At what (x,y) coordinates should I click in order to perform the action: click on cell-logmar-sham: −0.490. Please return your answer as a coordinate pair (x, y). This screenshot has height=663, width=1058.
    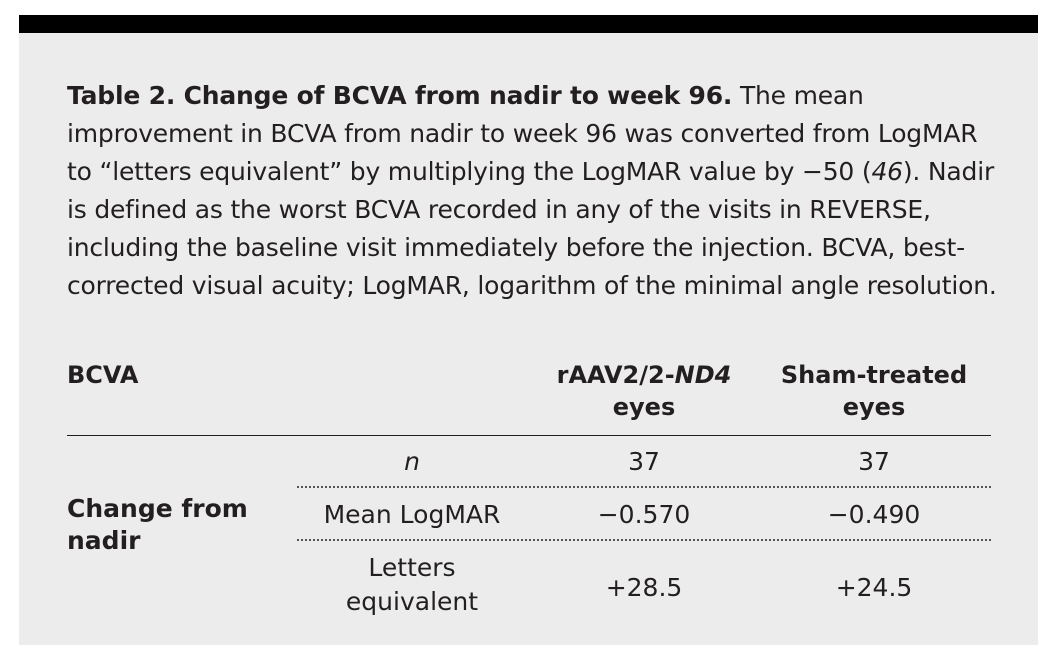
    Looking at the image, I should click on (874, 514).